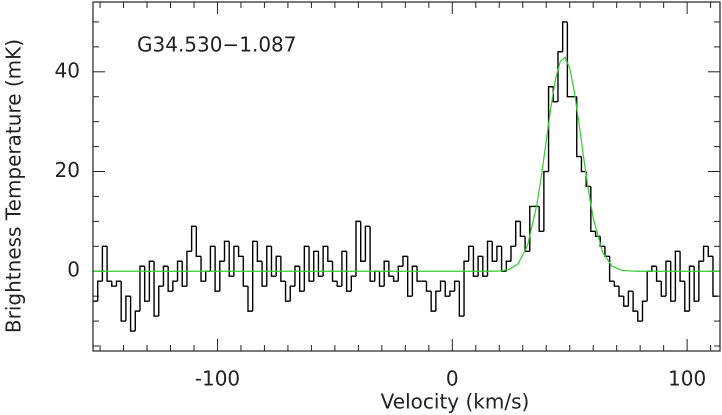  What do you see at coordinates (687, 379) in the screenshot?
I see `x-tick-label: 100` at bounding box center [687, 379].